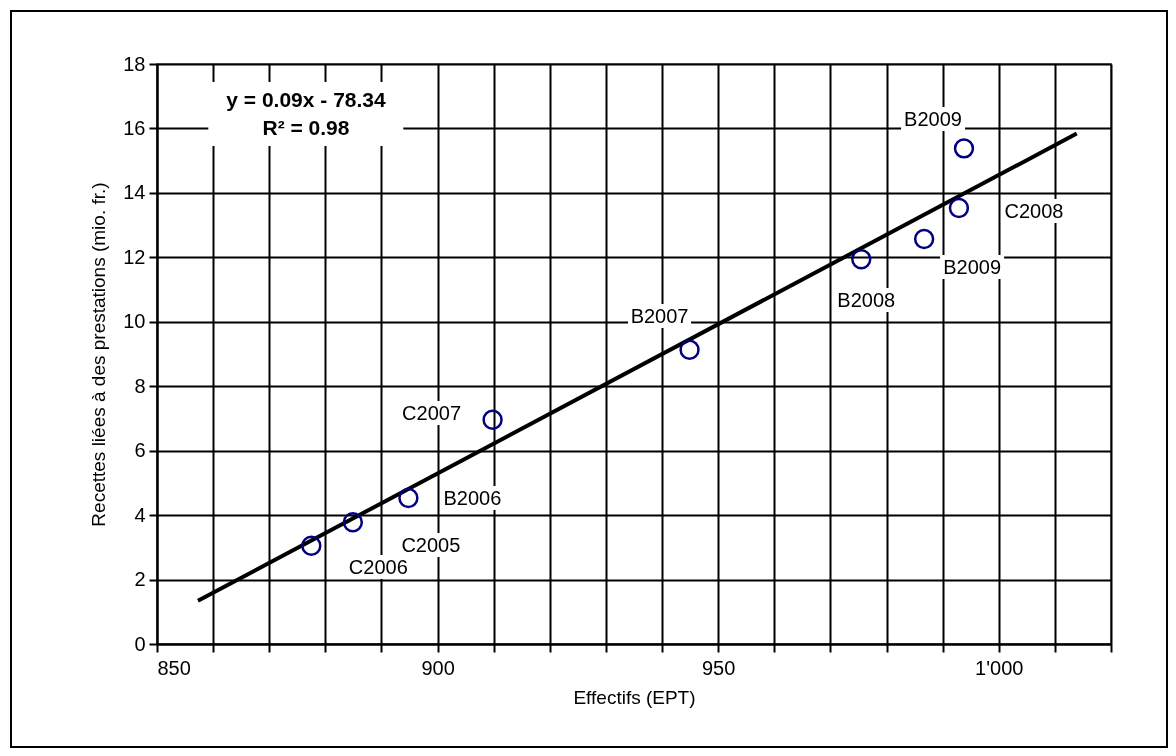 This screenshot has height=756, width=1176. Describe the element at coordinates (140, 450) in the screenshot. I see `y-tick-label: 6` at that location.